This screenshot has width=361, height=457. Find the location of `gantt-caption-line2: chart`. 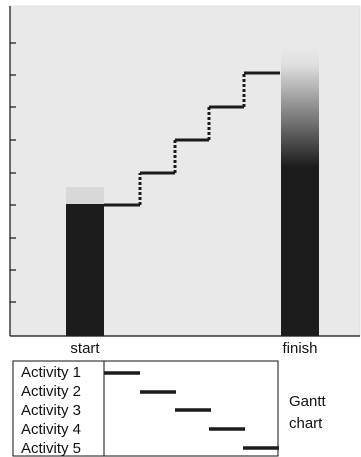

gantt-caption-line2: chart is located at coordinates (306, 423).